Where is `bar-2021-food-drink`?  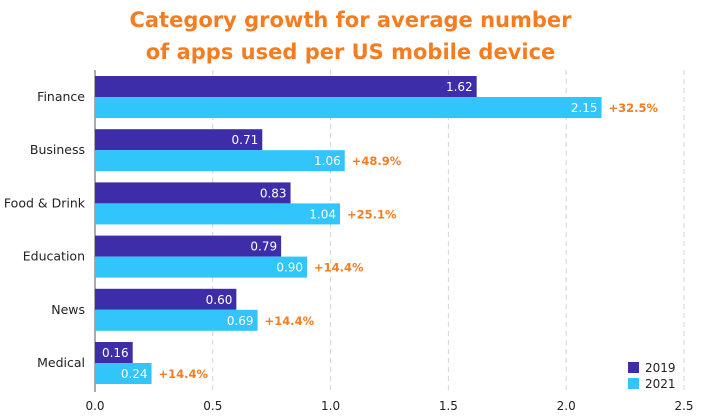 bar-2021-food-drink is located at coordinates (218, 214).